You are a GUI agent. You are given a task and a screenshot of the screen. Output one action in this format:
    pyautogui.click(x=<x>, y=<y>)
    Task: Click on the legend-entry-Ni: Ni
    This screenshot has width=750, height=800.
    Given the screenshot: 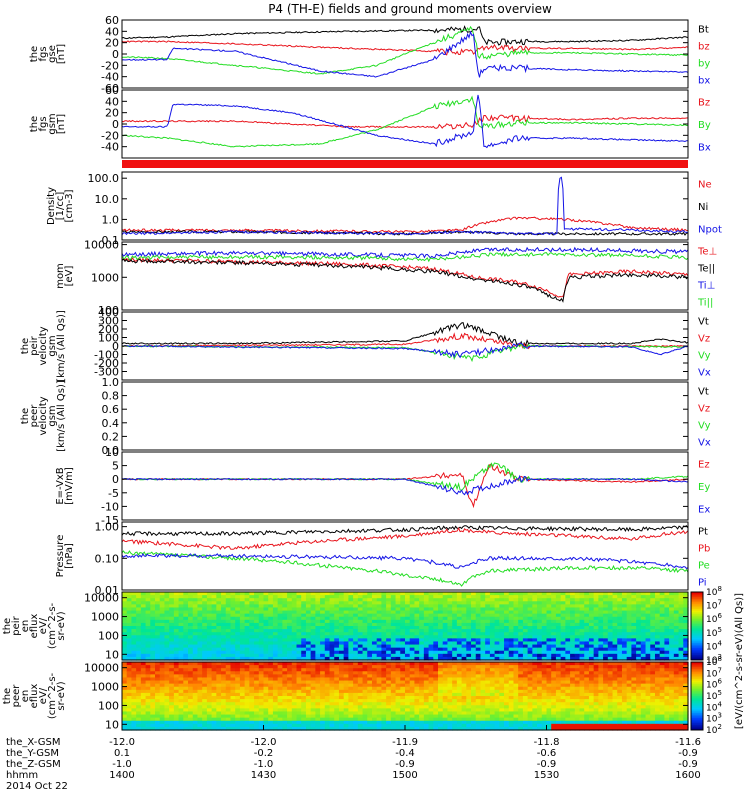 What is the action you would take?
    pyautogui.click(x=703, y=207)
    